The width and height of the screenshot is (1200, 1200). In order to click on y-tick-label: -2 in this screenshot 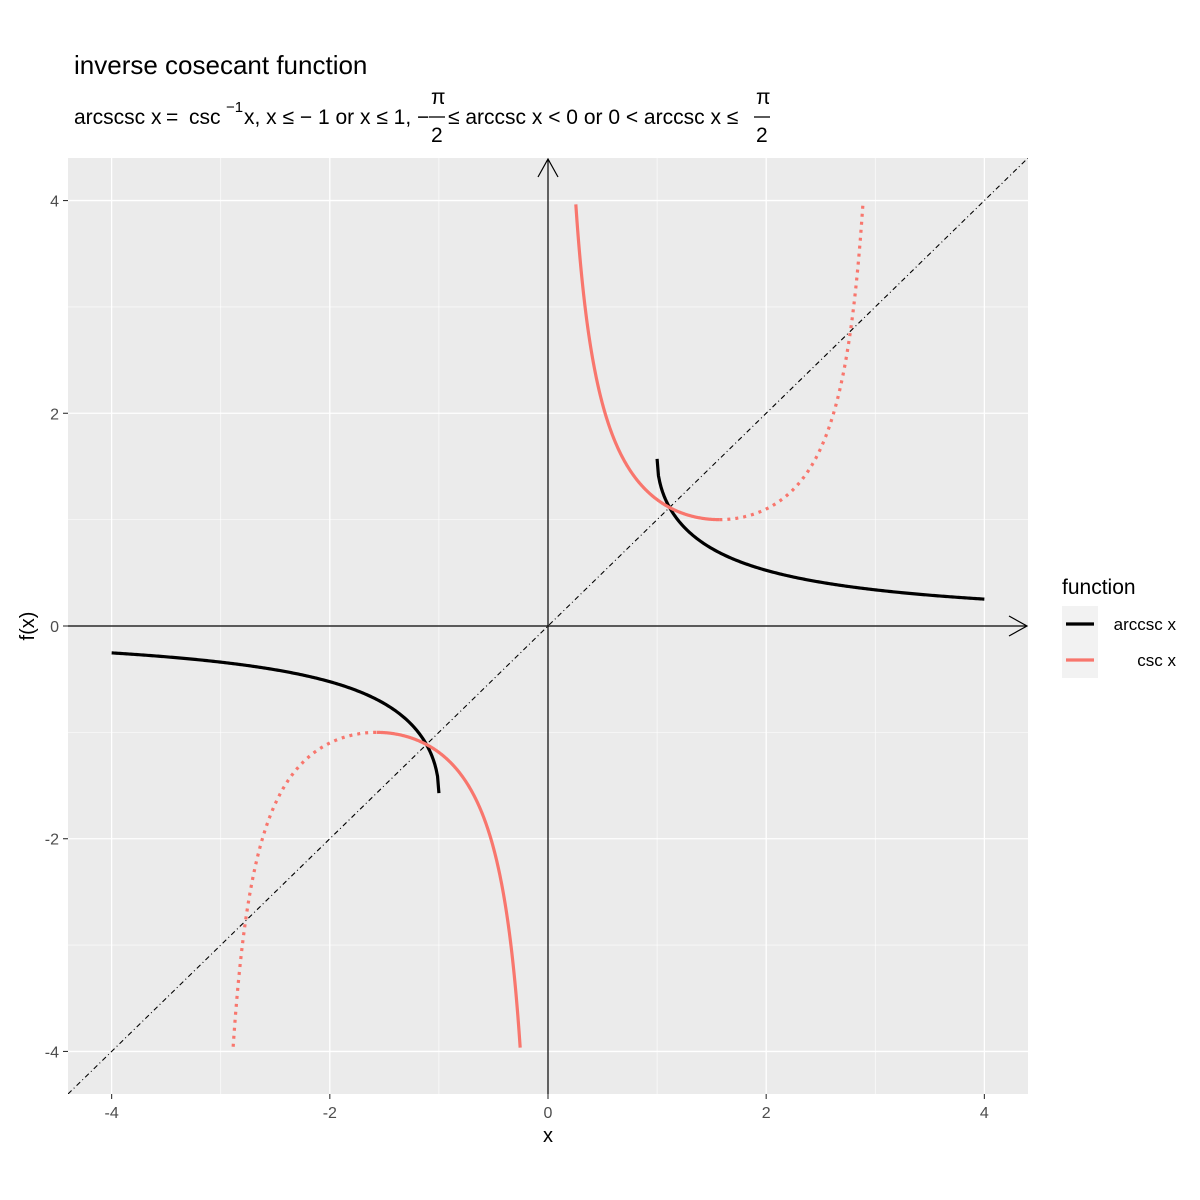, I will do `click(52, 840)`.